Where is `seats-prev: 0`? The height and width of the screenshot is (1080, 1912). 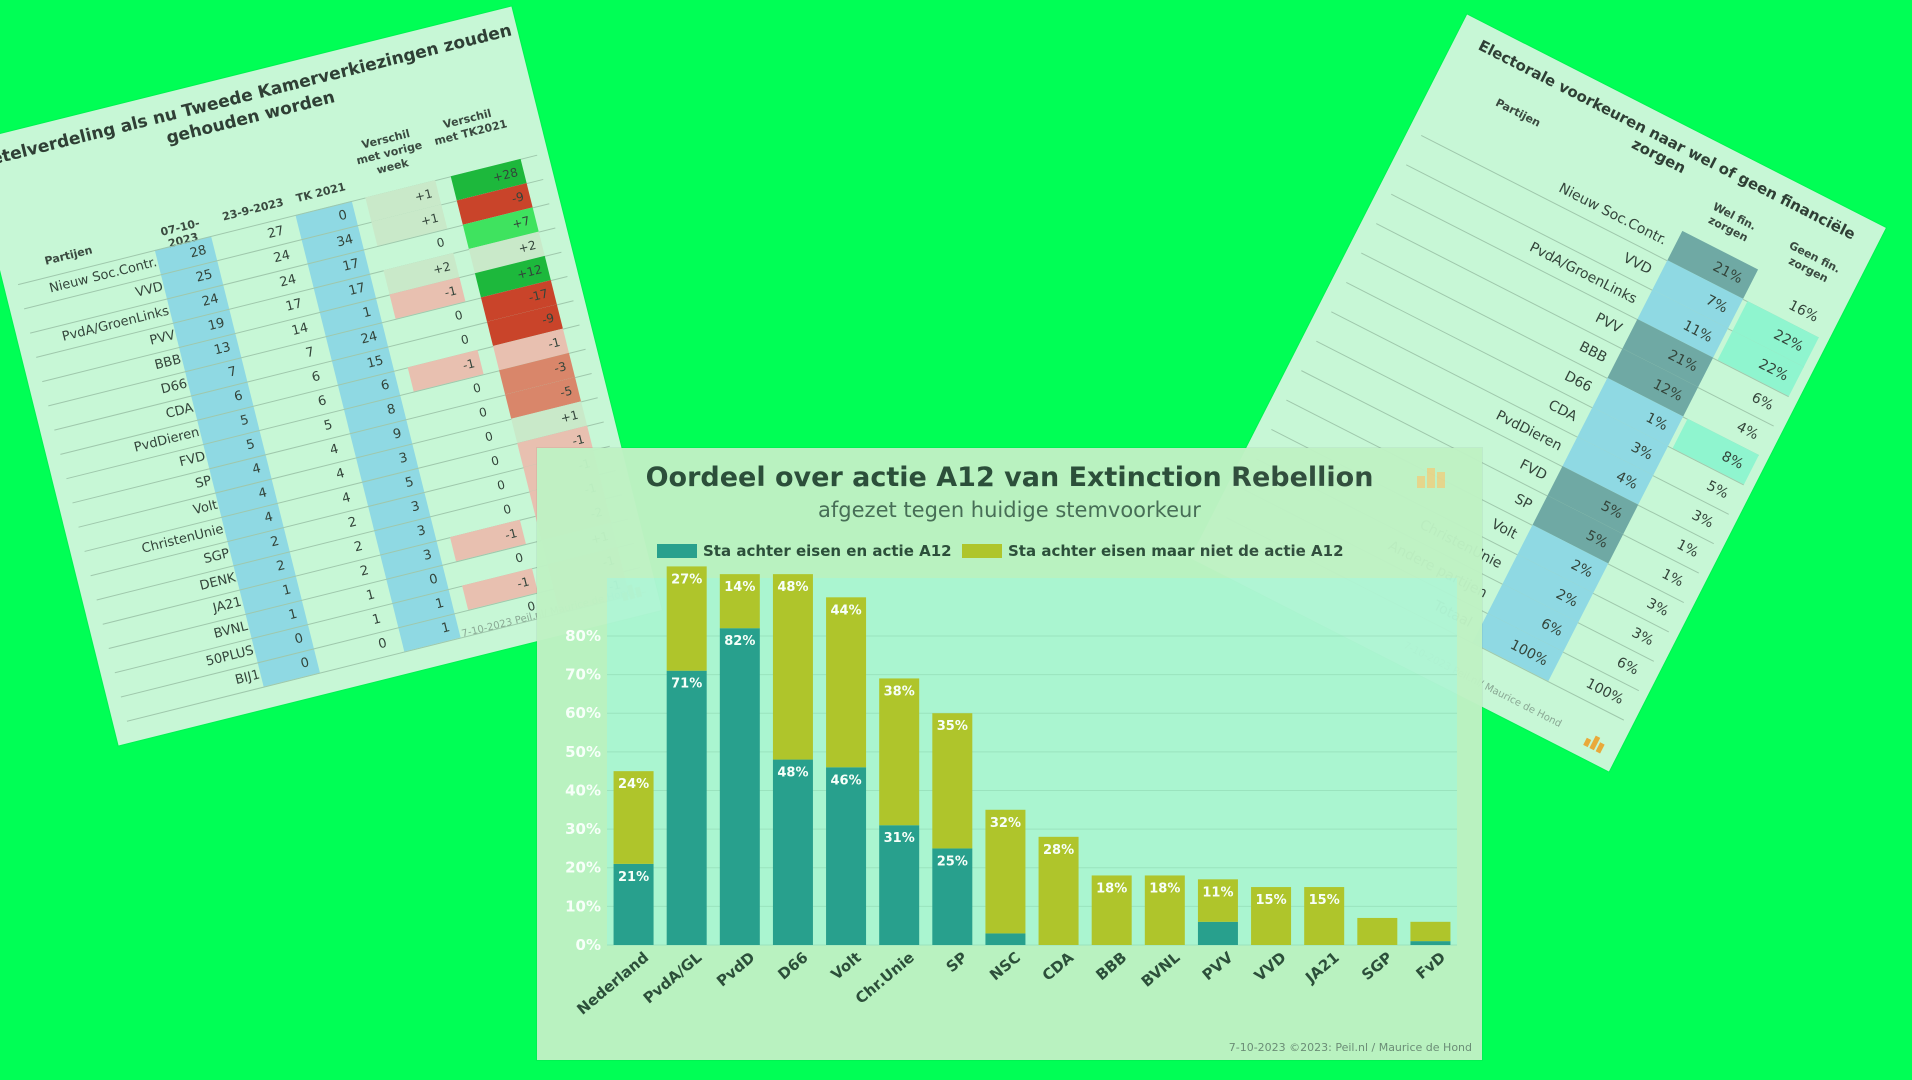 seats-prev: 0 is located at coordinates (360, 650).